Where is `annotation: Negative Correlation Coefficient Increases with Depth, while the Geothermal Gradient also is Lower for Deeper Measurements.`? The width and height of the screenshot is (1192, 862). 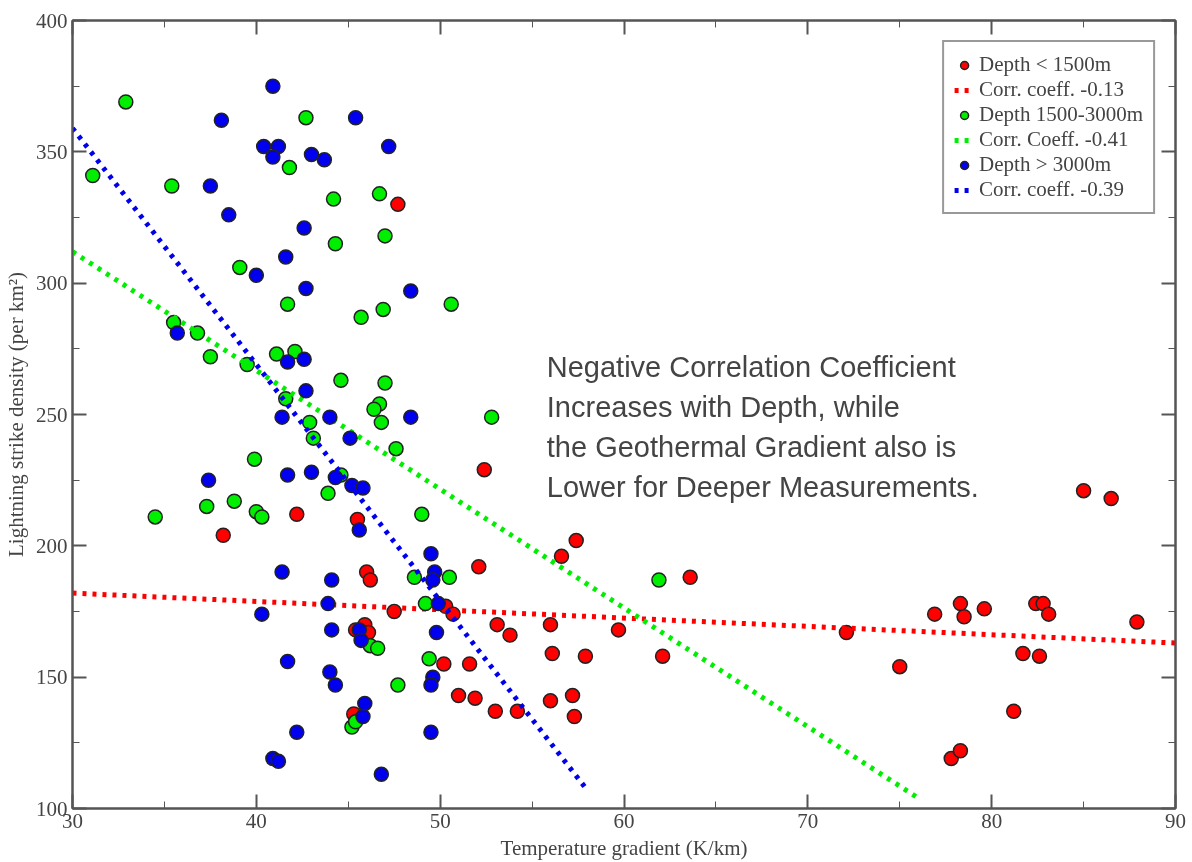
annotation: Negative Correlation Coefficient Increases with Depth, while the Geothermal Gradient also is Lower for Deeper Measurements. is located at coordinates (762, 427).